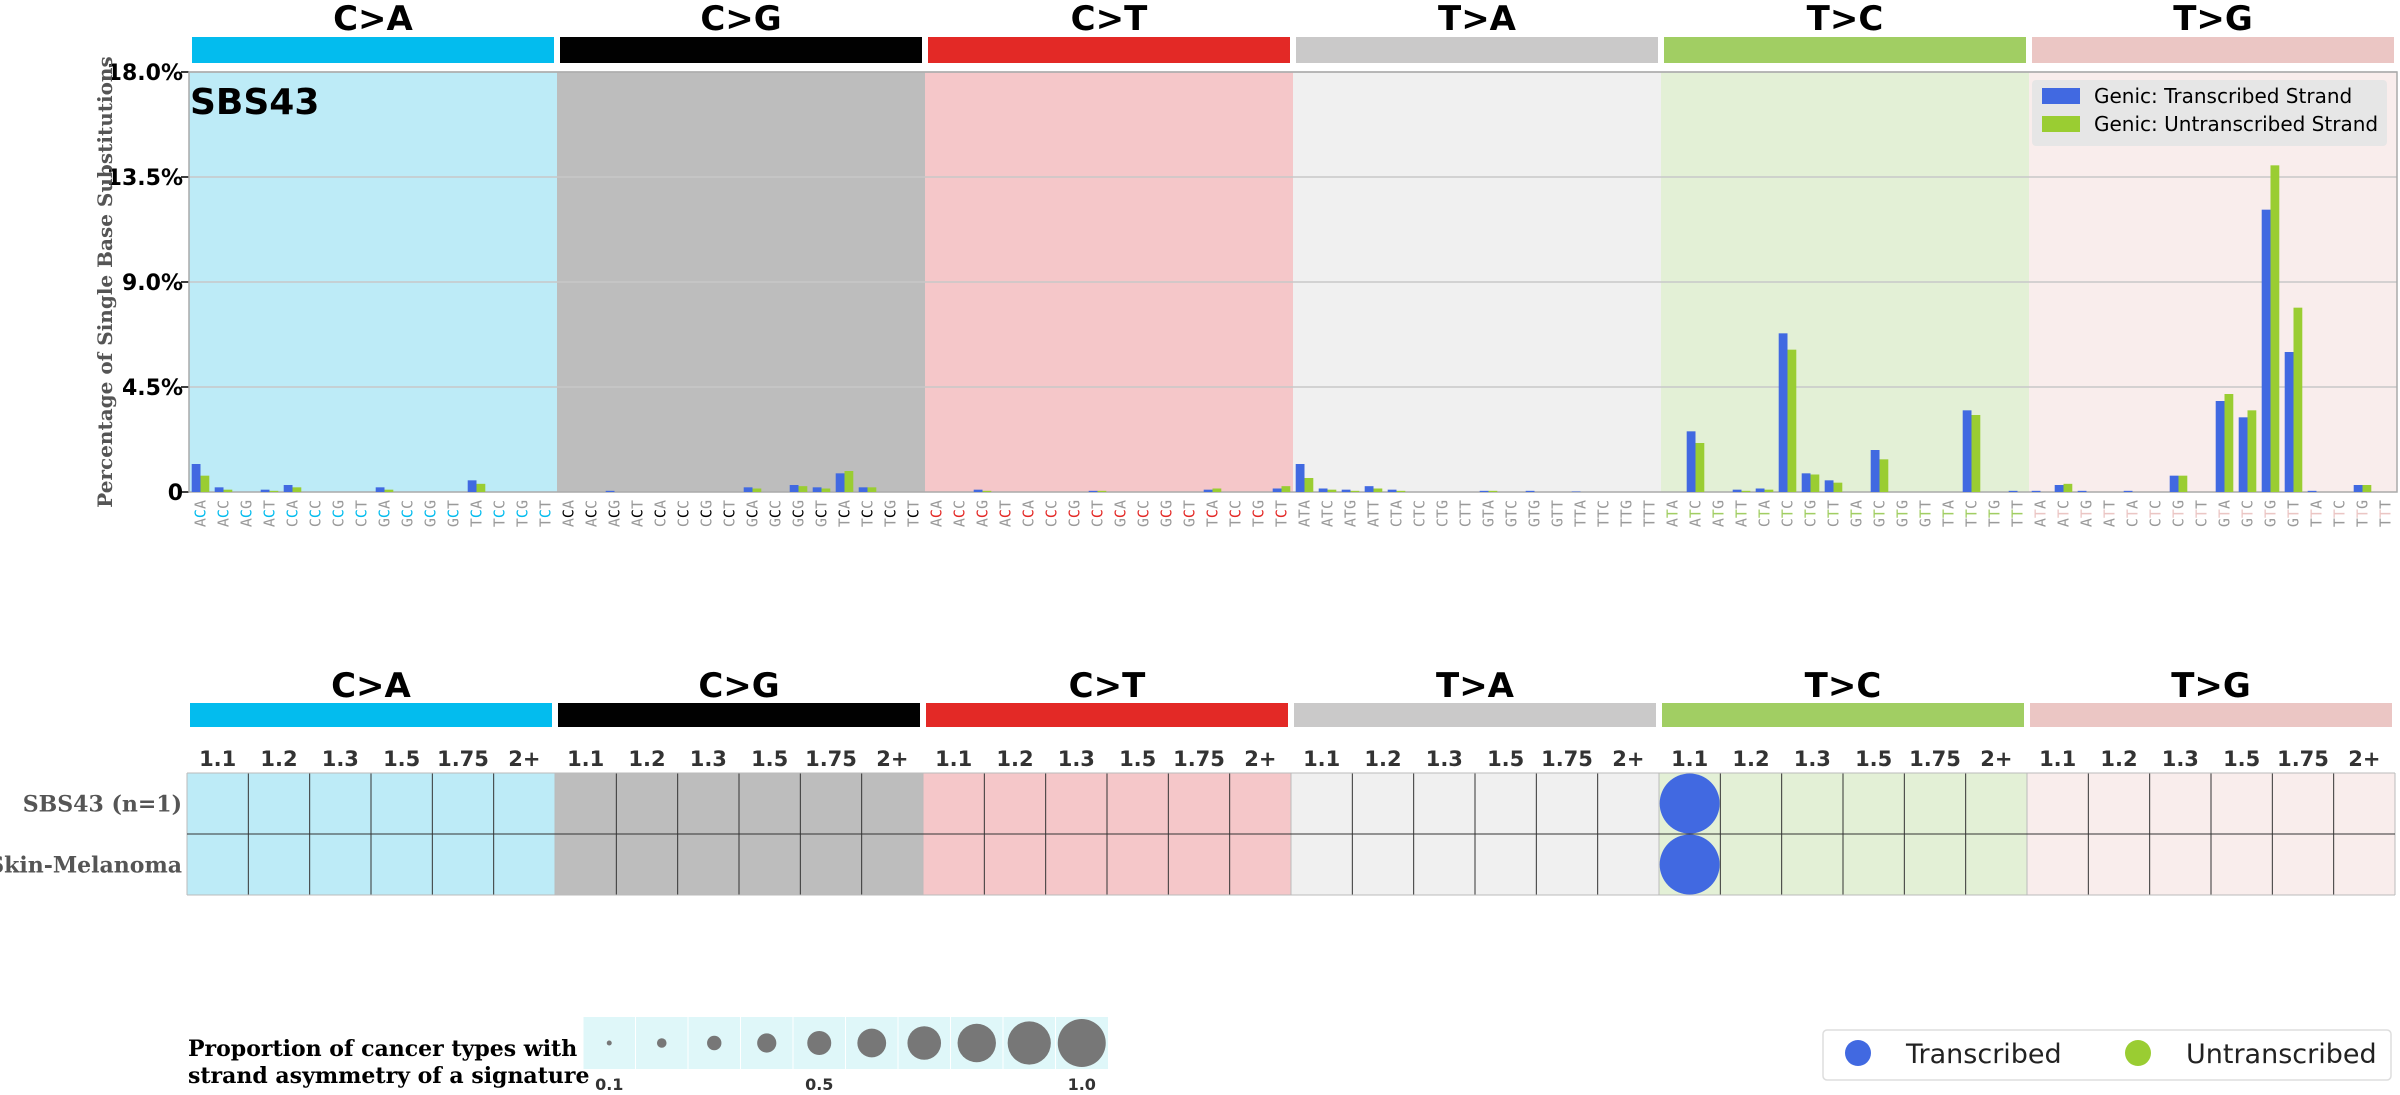 This screenshot has width=2400, height=1095. I want to click on y-axis-label: Percentage of Single Base Substitutions, so click(105, 281).